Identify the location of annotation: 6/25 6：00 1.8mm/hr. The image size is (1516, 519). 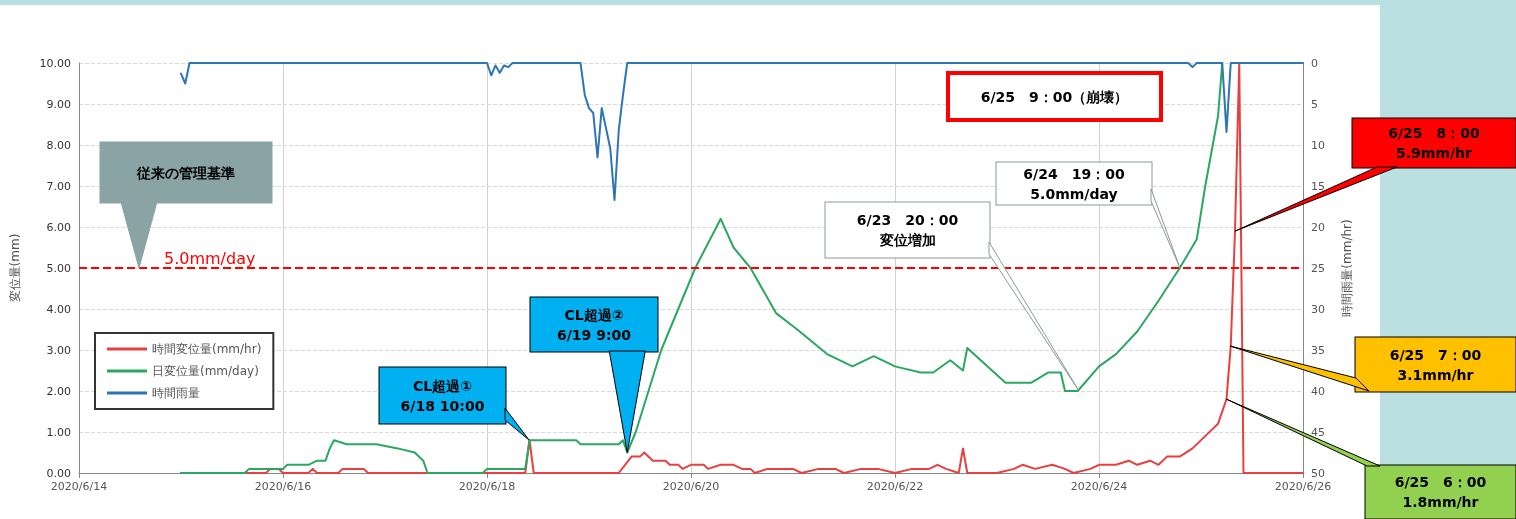
(1440, 492).